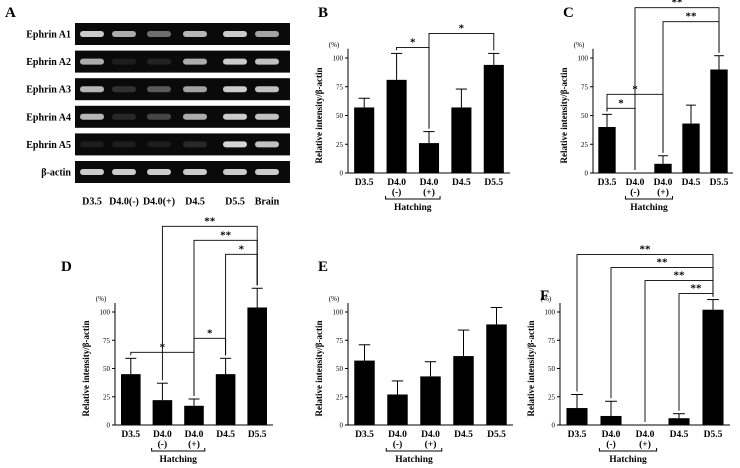 This screenshot has width=740, height=468. Describe the element at coordinates (48, 35) in the screenshot. I see `gel-row-label: Ephrin A1` at that location.